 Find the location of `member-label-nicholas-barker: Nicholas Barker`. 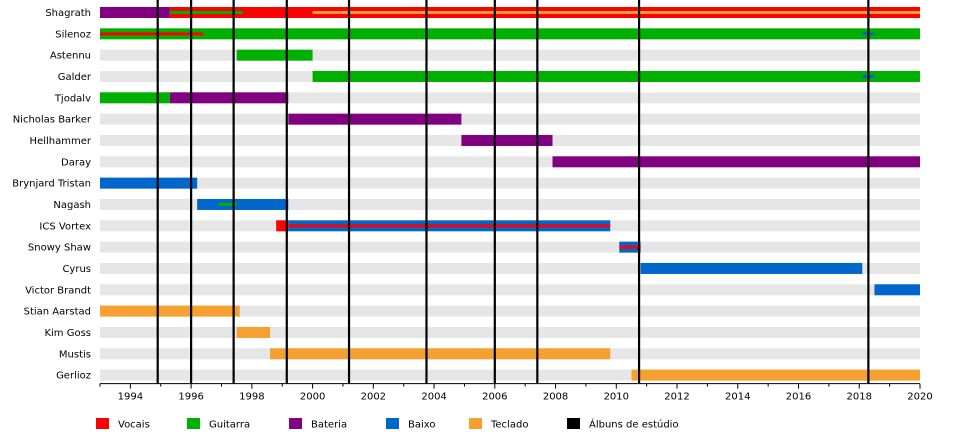

member-label-nicholas-barker: Nicholas Barker is located at coordinates (52, 120).